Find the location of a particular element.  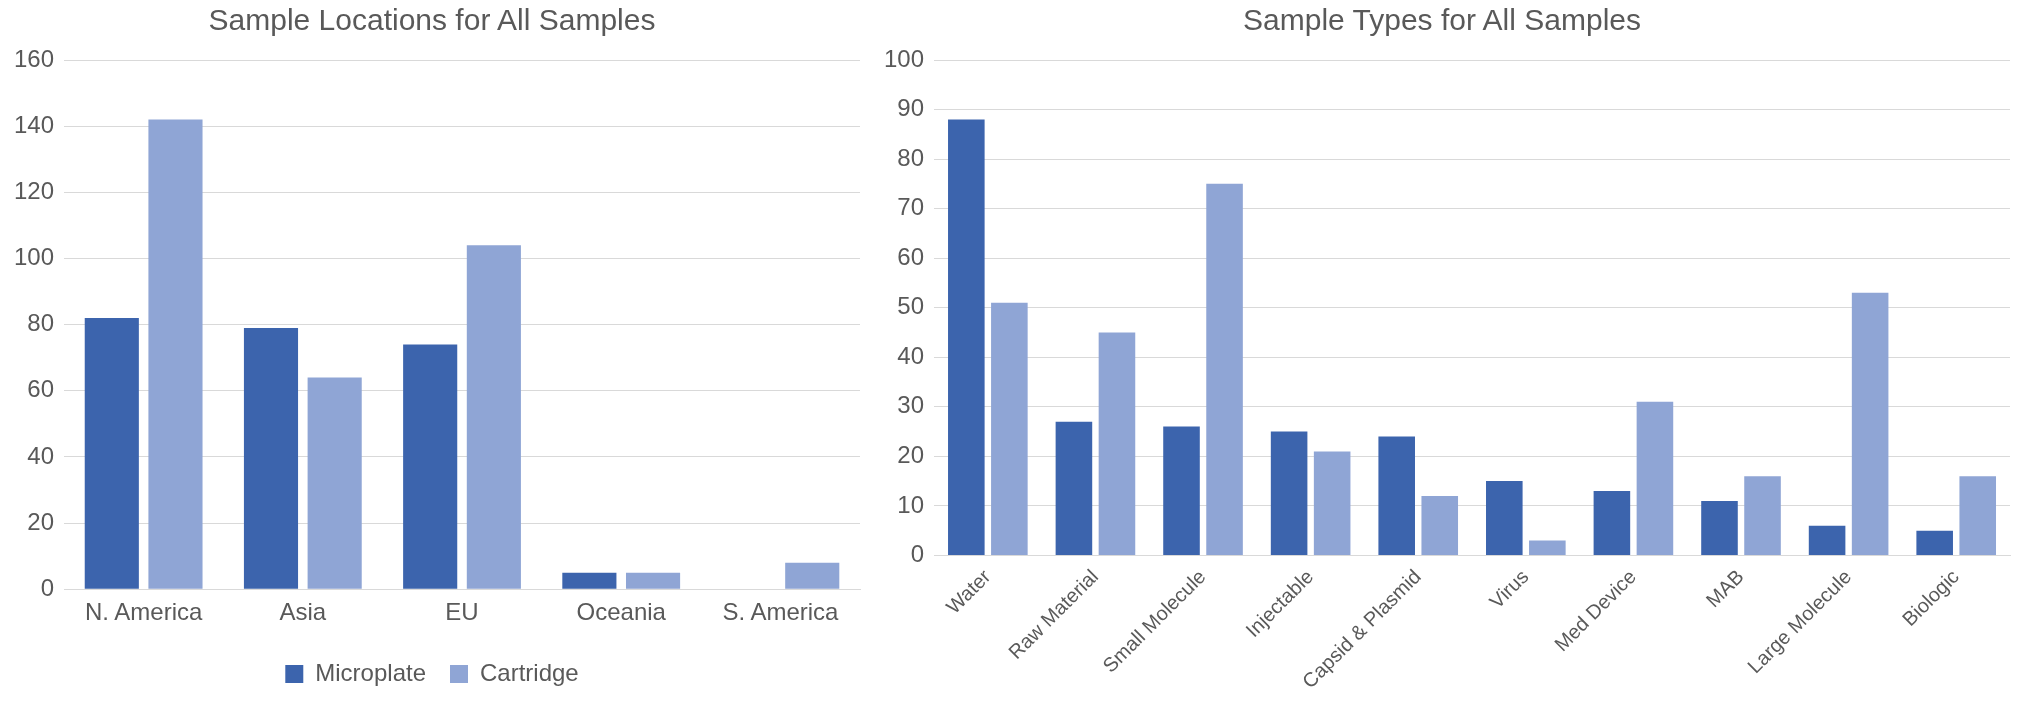

y-tick-label: 10 is located at coordinates (911, 504).